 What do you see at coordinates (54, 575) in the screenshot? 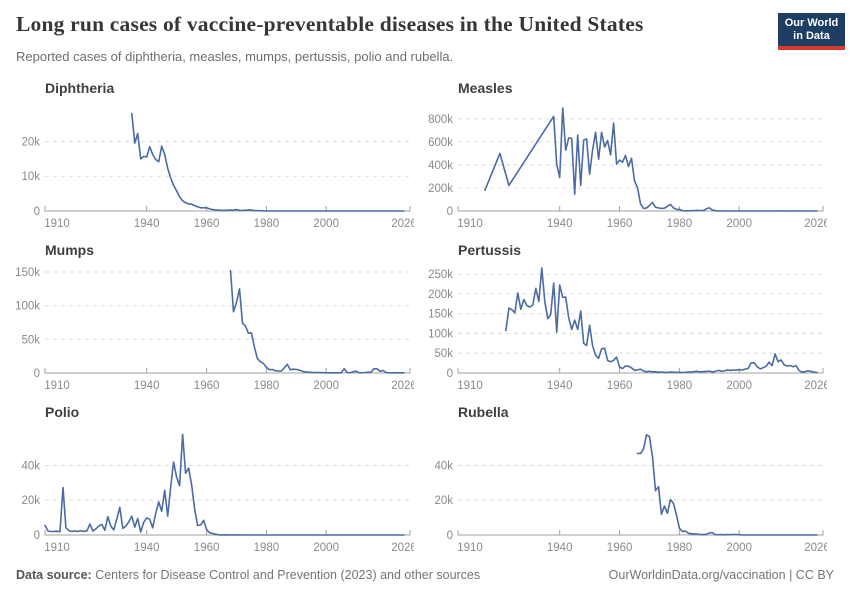
I see `footer-source-label: Data source:` at bounding box center [54, 575].